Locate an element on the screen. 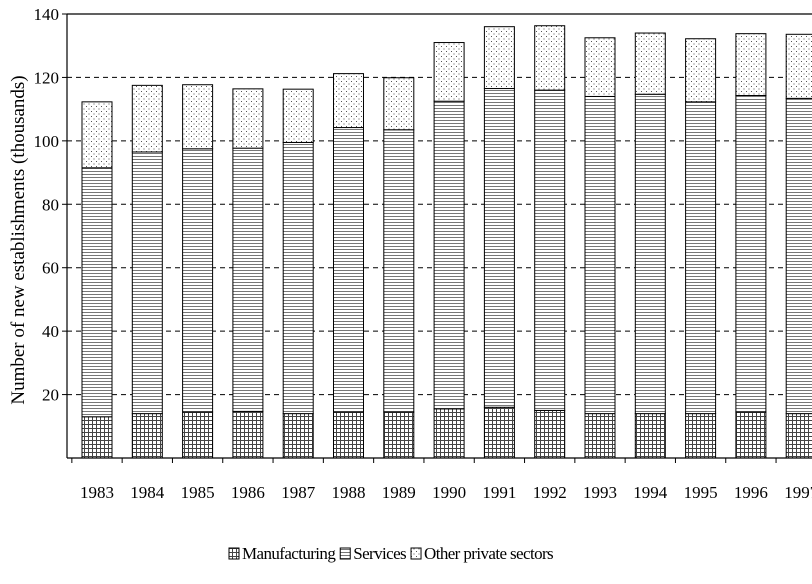 This screenshot has width=812, height=584. y-tick-label: 60 is located at coordinates (50, 268).